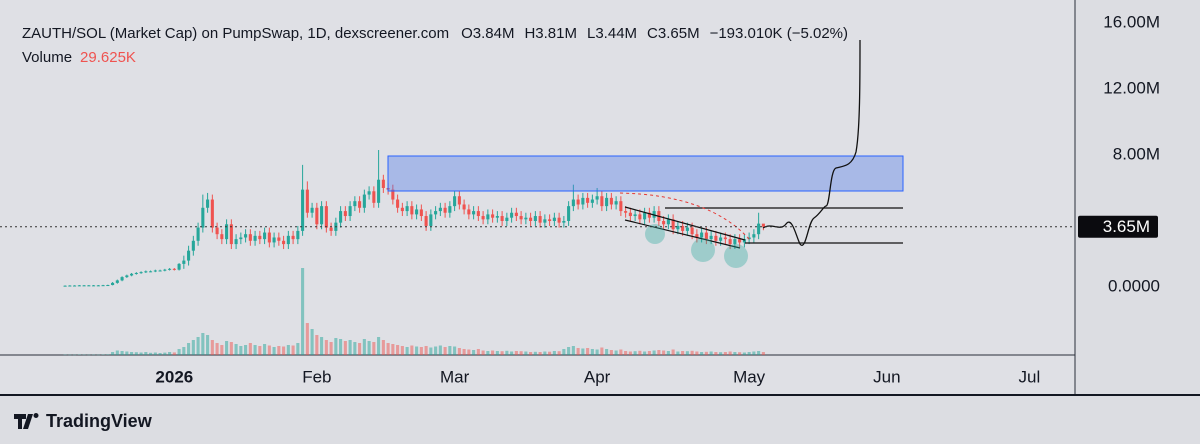 The image size is (1200, 444). Describe the element at coordinates (1131, 87) in the screenshot. I see `y-tick-label: 12.00M` at that location.